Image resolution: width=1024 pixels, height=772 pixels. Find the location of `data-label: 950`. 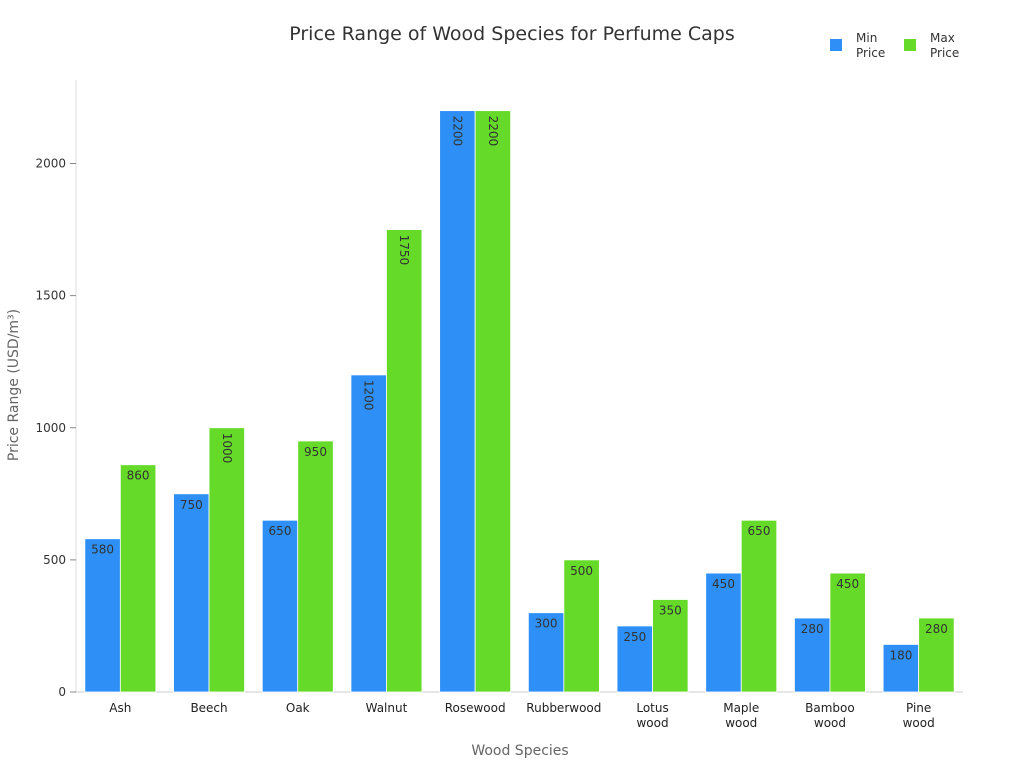

data-label: 950 is located at coordinates (315, 452).